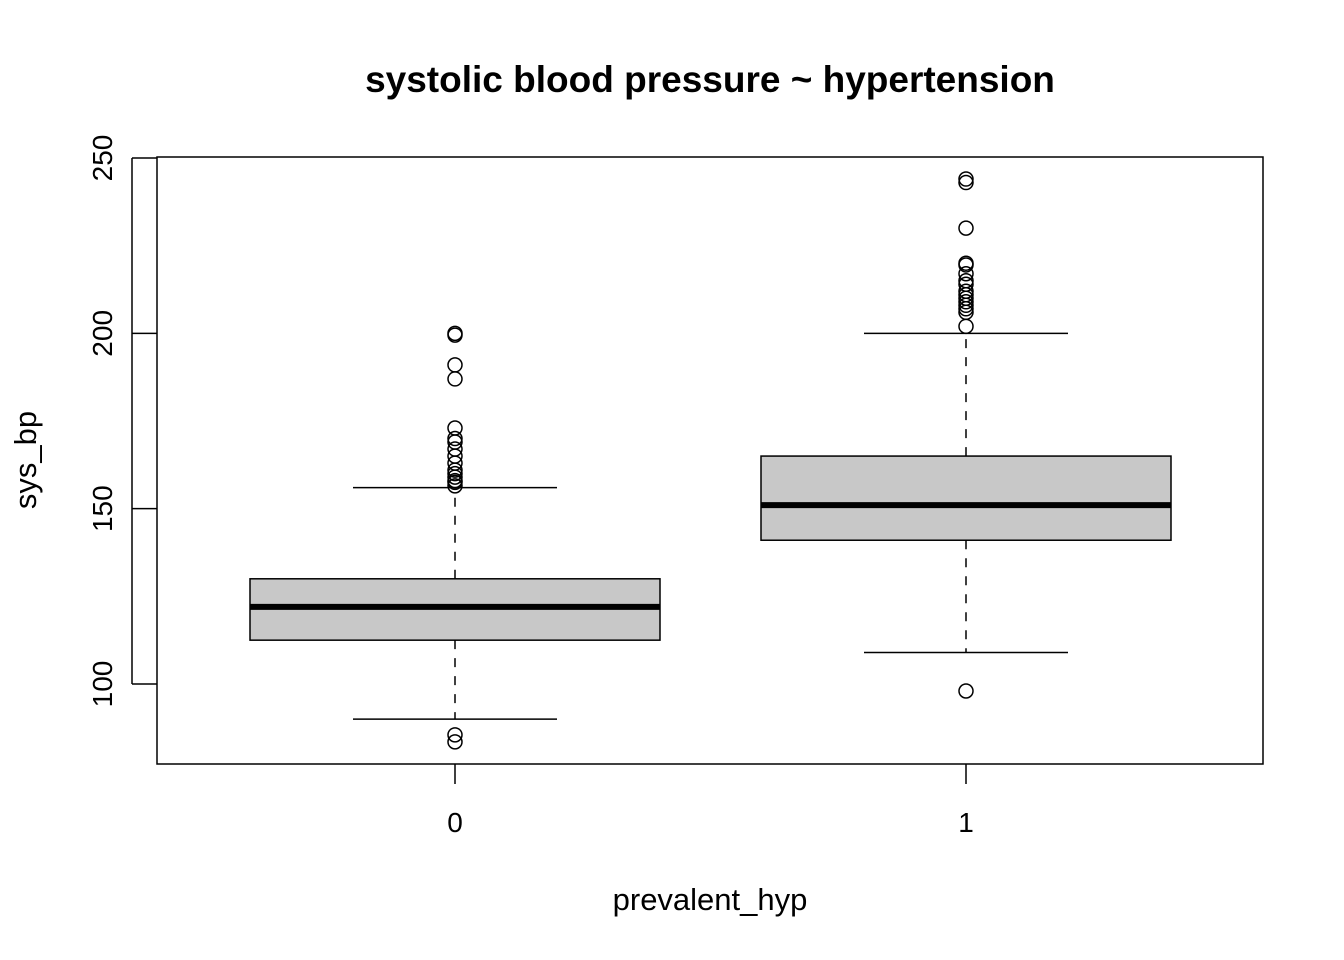  Describe the element at coordinates (710, 899) in the screenshot. I see `x-axis-label: prevalent_hyp` at that location.